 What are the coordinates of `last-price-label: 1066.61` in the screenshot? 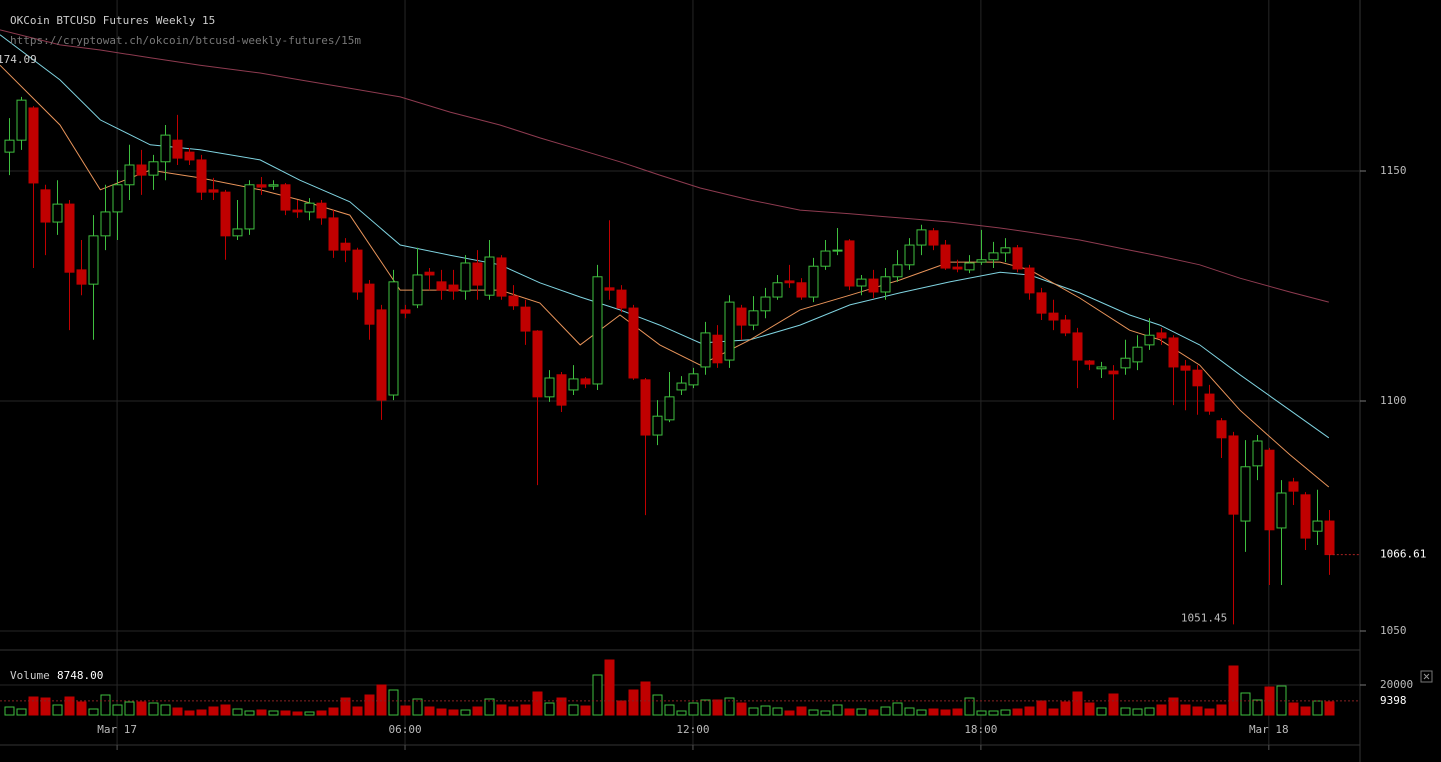 It's located at (1403, 554).